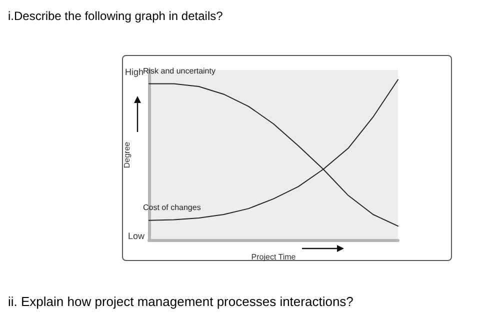 This screenshot has height=326, width=503. What do you see at coordinates (115, 16) in the screenshot?
I see `chart-title: i.Describe the following graph in details?` at bounding box center [115, 16].